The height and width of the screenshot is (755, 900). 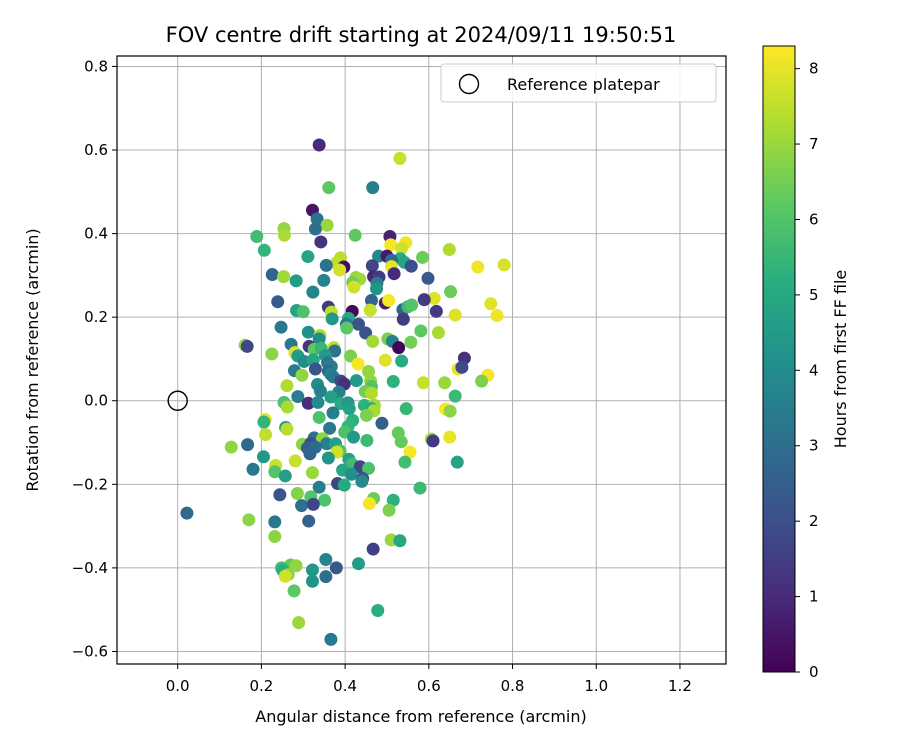 I want to click on colorbar-tick-label: 8, so click(x=814, y=69).